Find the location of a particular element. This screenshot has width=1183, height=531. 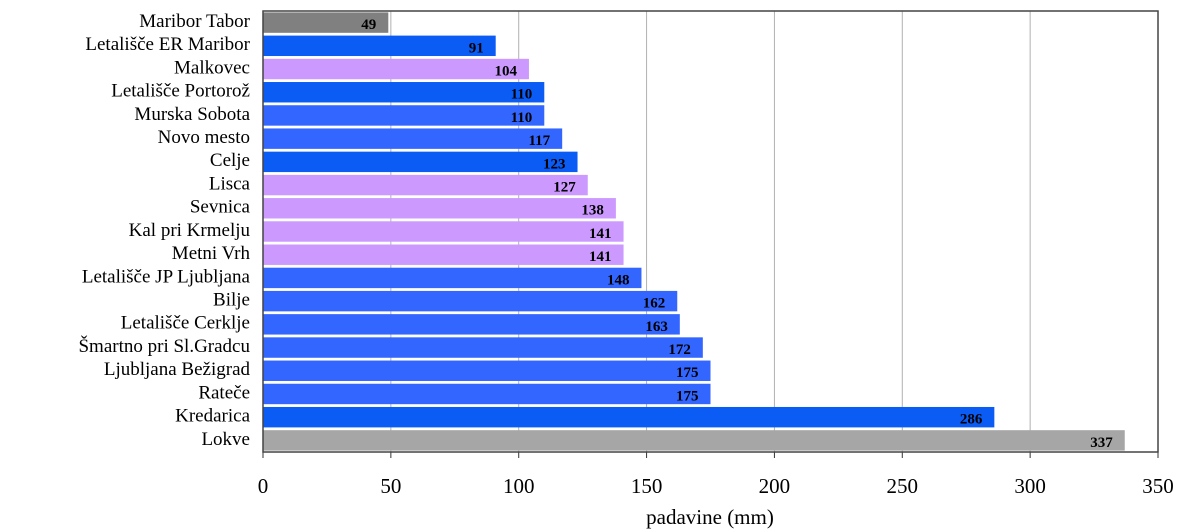

y-tick-label: Maribor Tabor is located at coordinates (194, 21).